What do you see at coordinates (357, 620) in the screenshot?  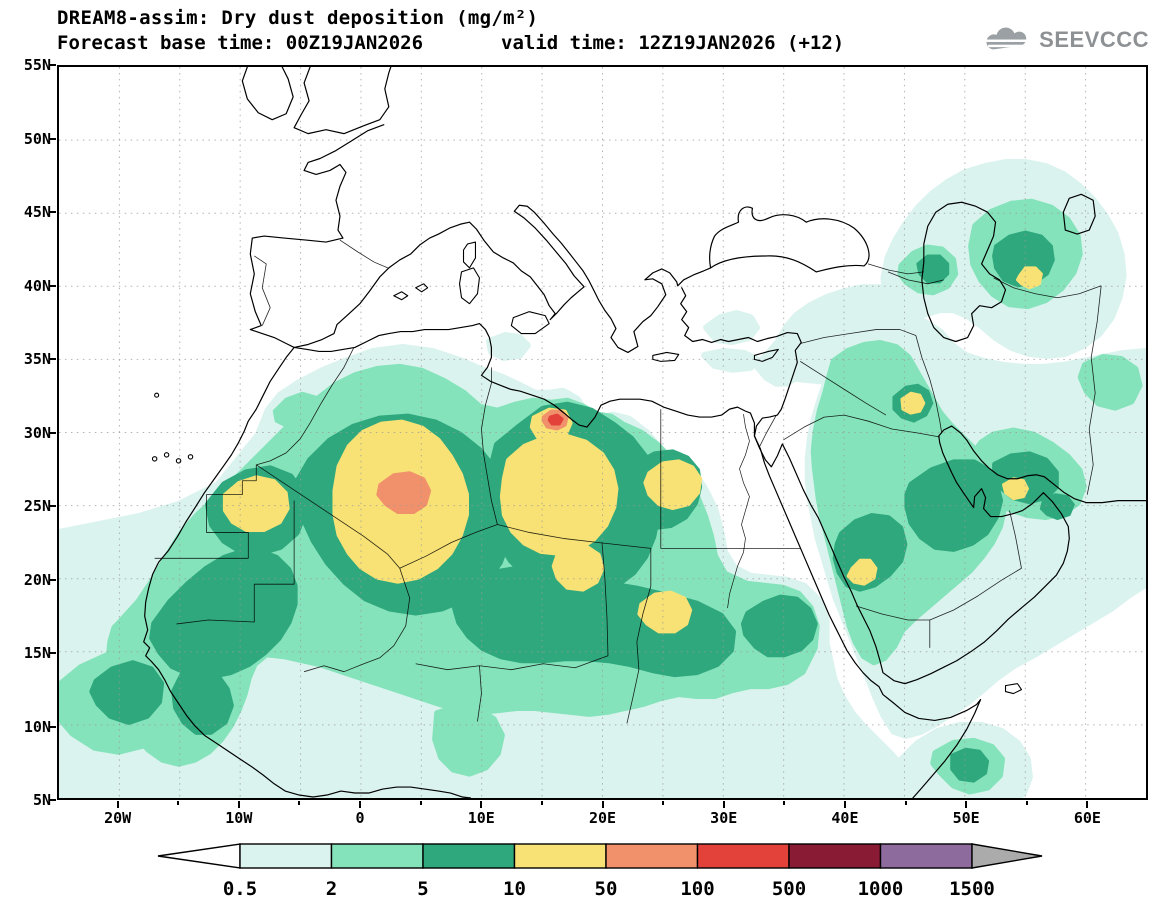 I see `border-mali-niger-burkina` at bounding box center [357, 620].